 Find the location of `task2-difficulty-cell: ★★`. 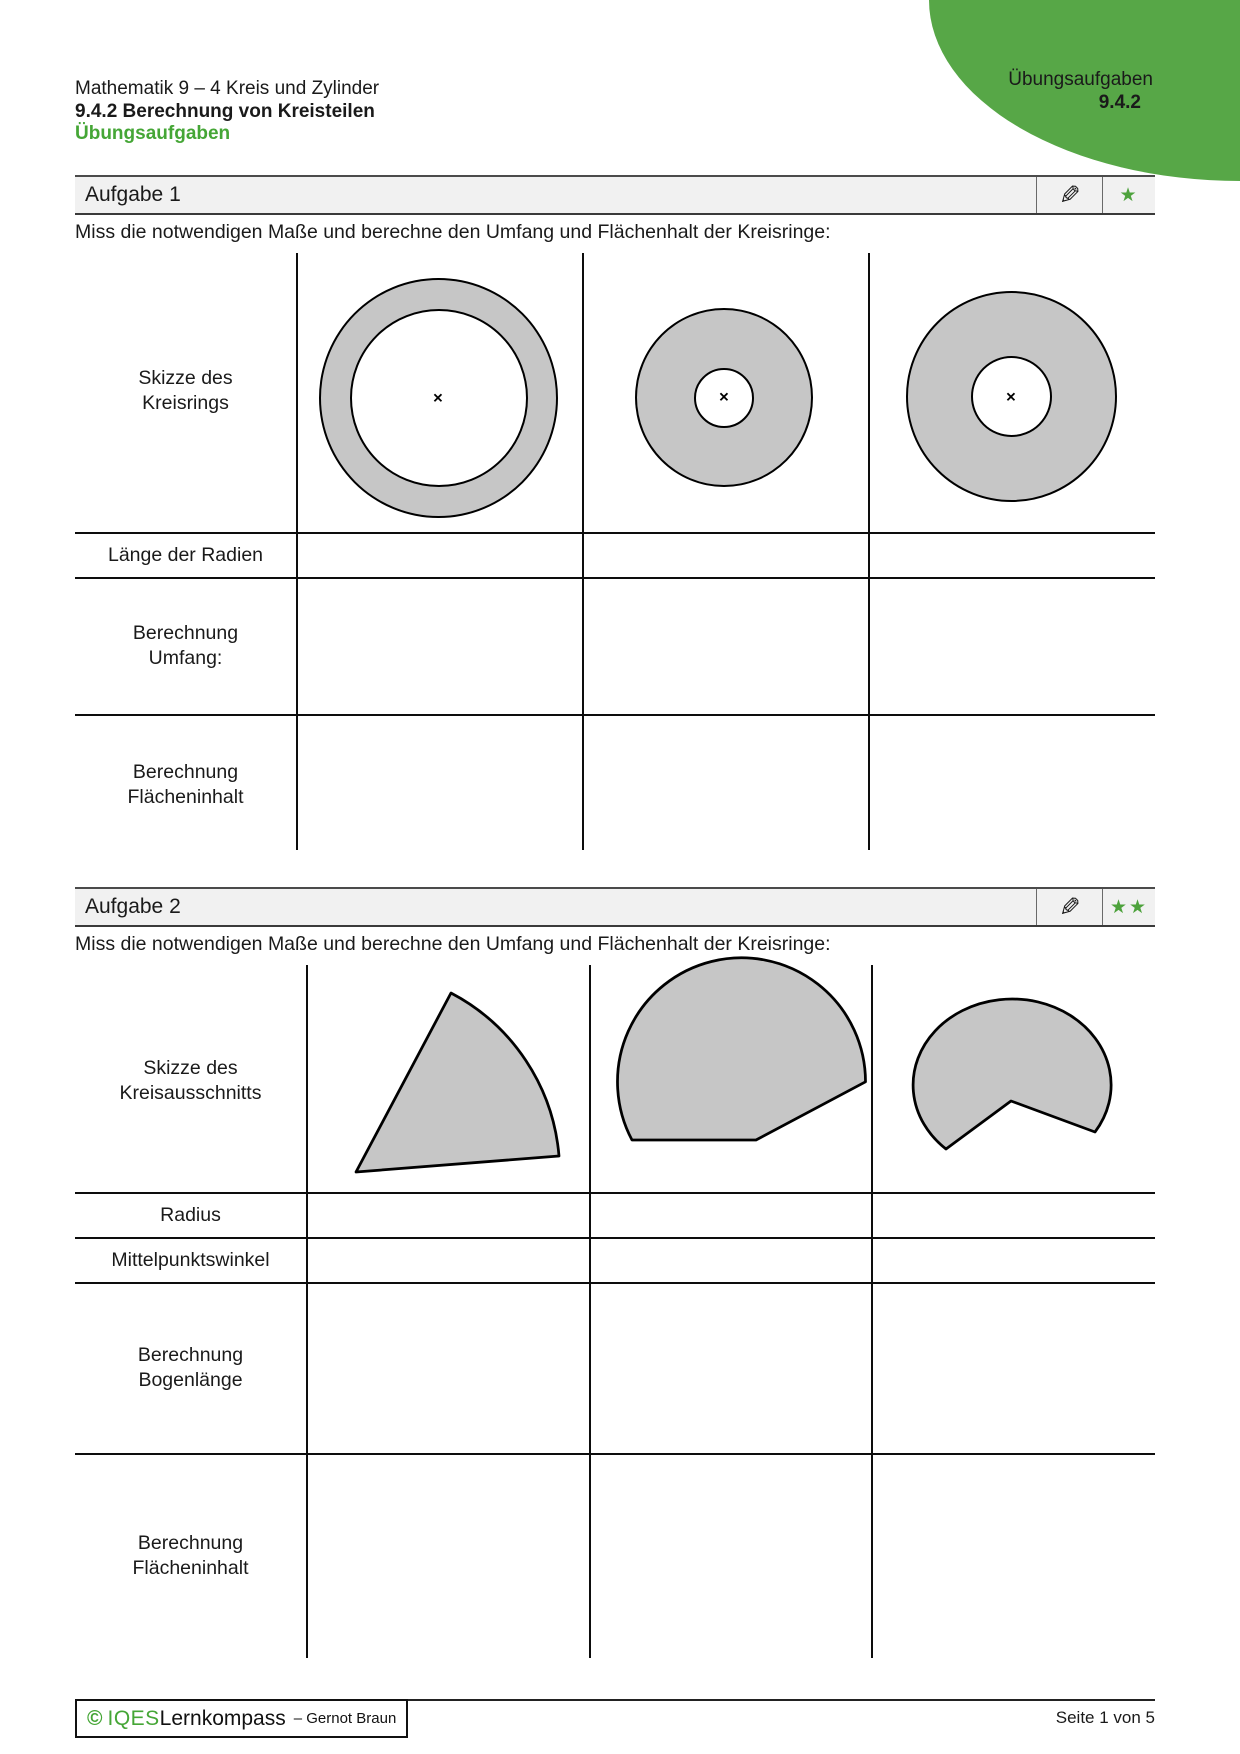

task2-difficulty-cell: ★★ is located at coordinates (1128, 907).